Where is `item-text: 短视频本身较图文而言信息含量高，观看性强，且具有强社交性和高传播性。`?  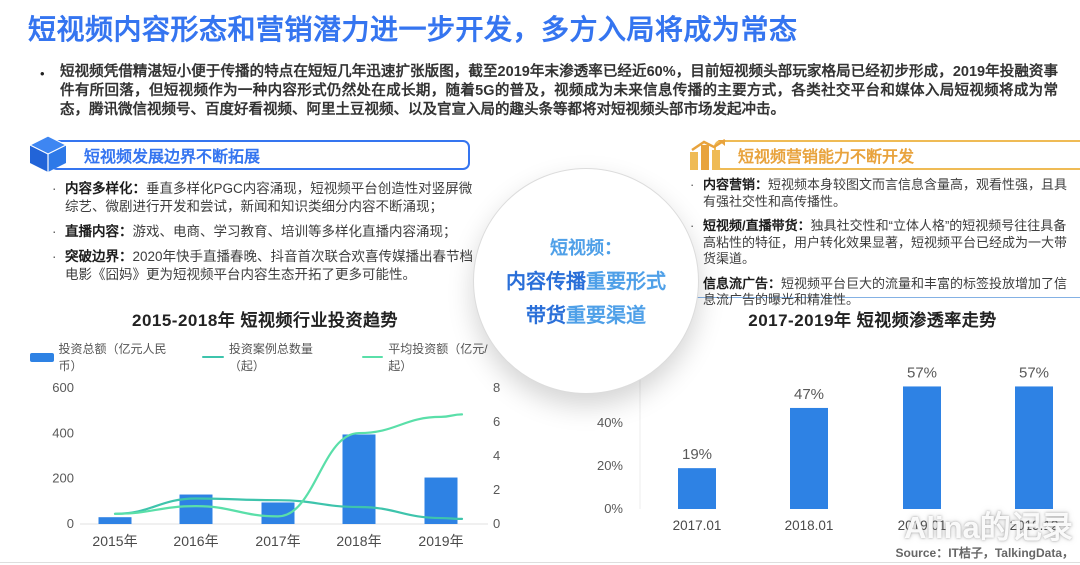
item-text: 短视频本身较图文而言信息含量高，观看性强，且具有强社交性和高传播性。 is located at coordinates (885, 193).